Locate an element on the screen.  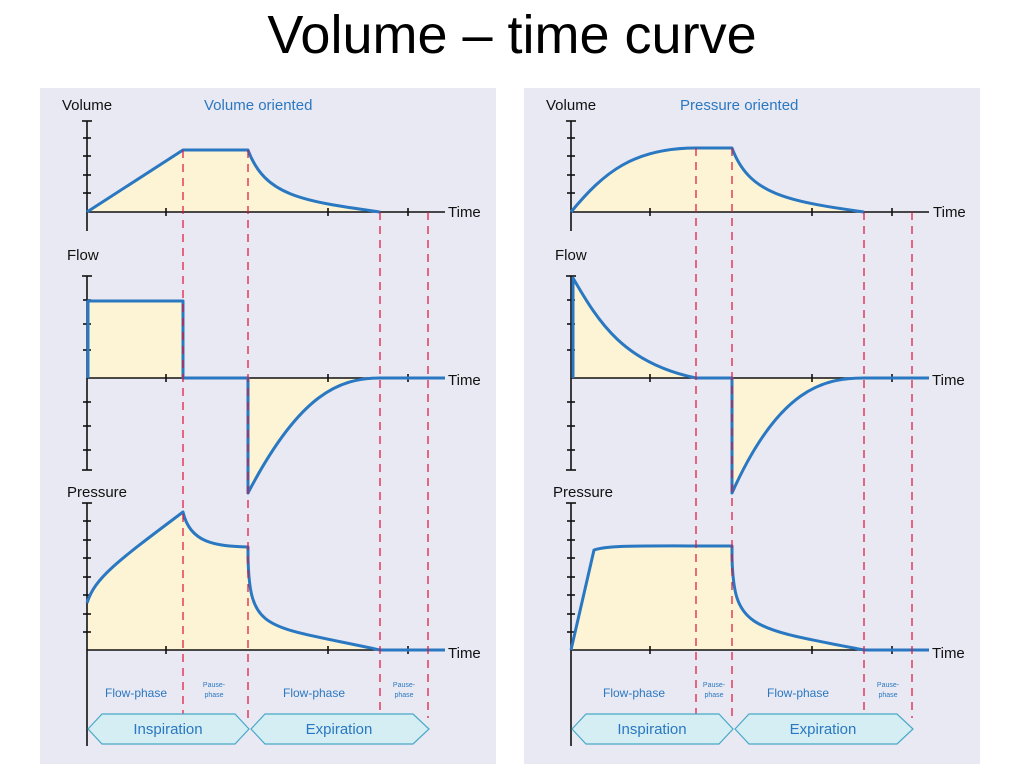
volume-curve is located at coordinates (717, 180).